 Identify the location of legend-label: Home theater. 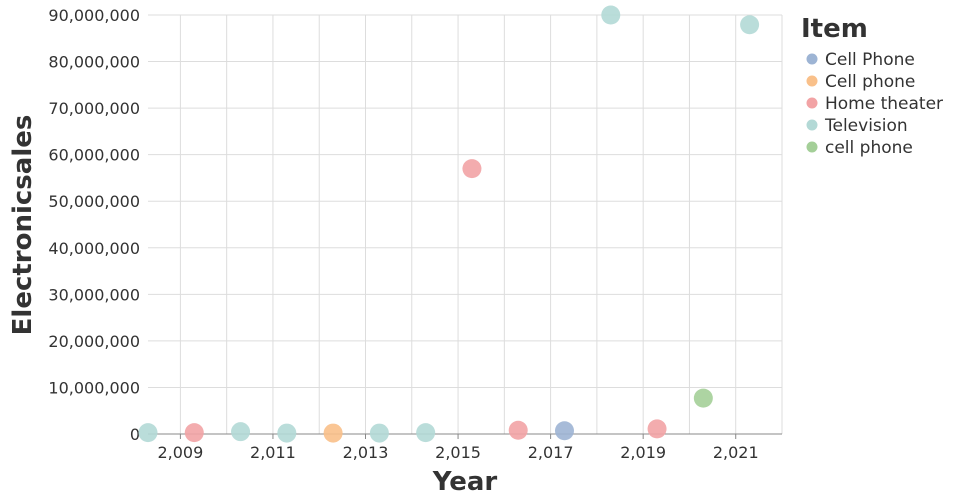
(884, 104).